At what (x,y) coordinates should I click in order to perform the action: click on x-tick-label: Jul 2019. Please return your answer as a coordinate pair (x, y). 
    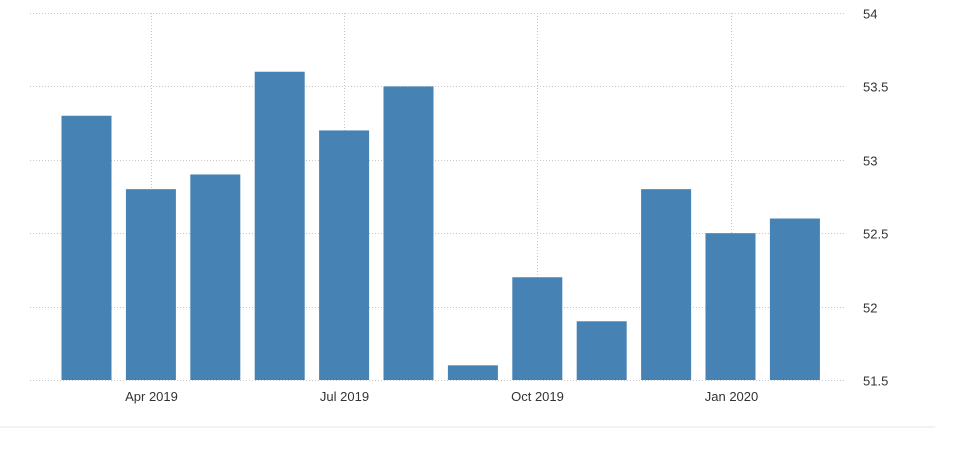
    Looking at the image, I should click on (344, 396).